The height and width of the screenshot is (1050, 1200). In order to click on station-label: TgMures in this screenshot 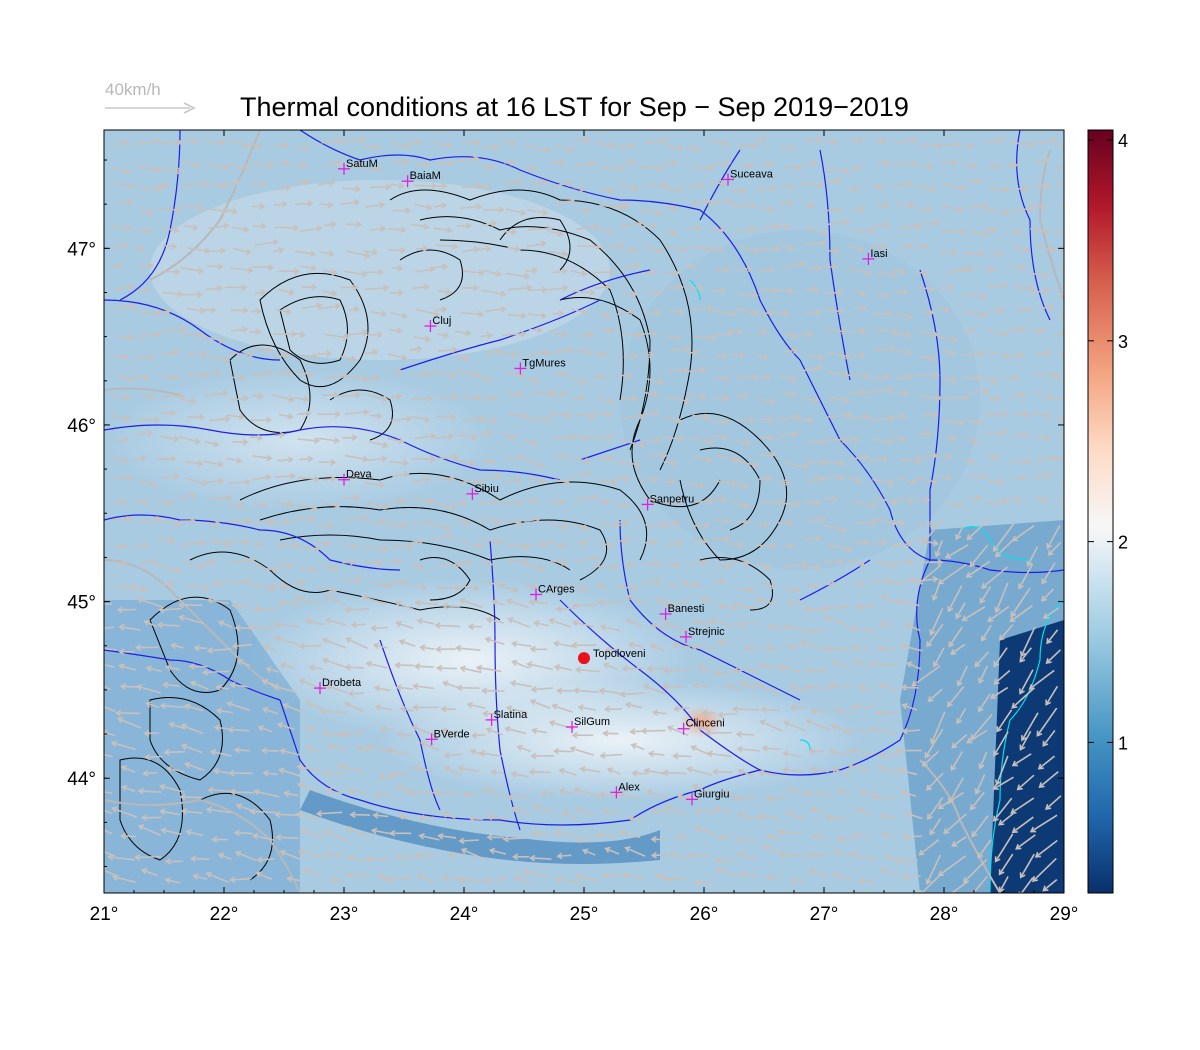, I will do `click(544, 363)`.